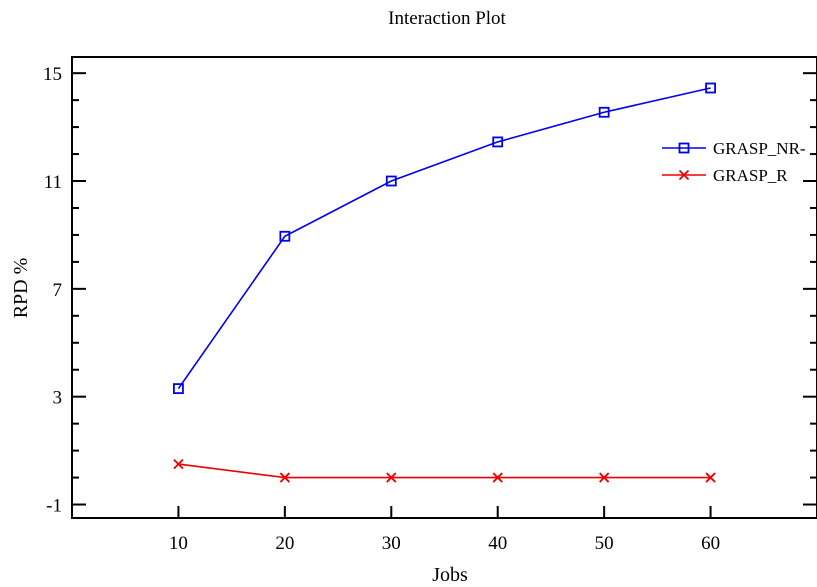 The width and height of the screenshot is (817, 587). I want to click on x-tick-label: 60, so click(710, 543).